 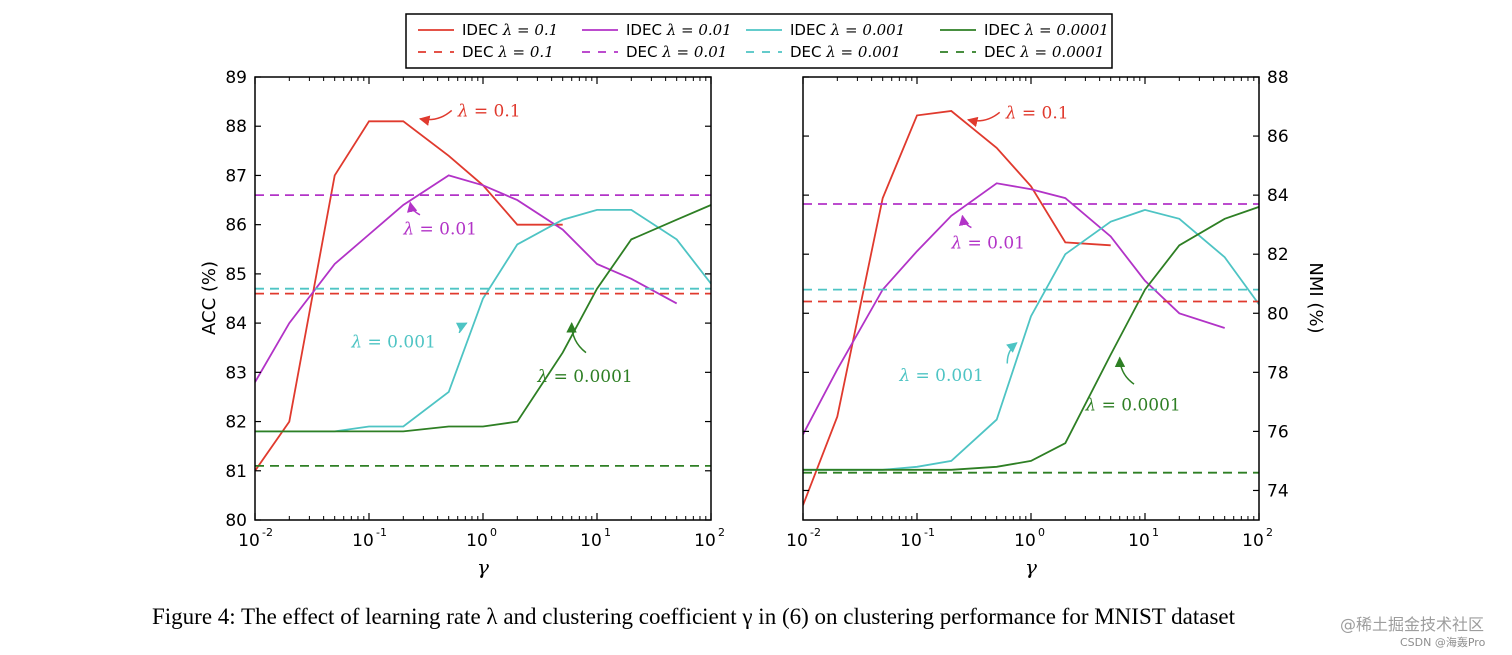 I want to click on y-tick-label: 81, so click(x=236, y=472).